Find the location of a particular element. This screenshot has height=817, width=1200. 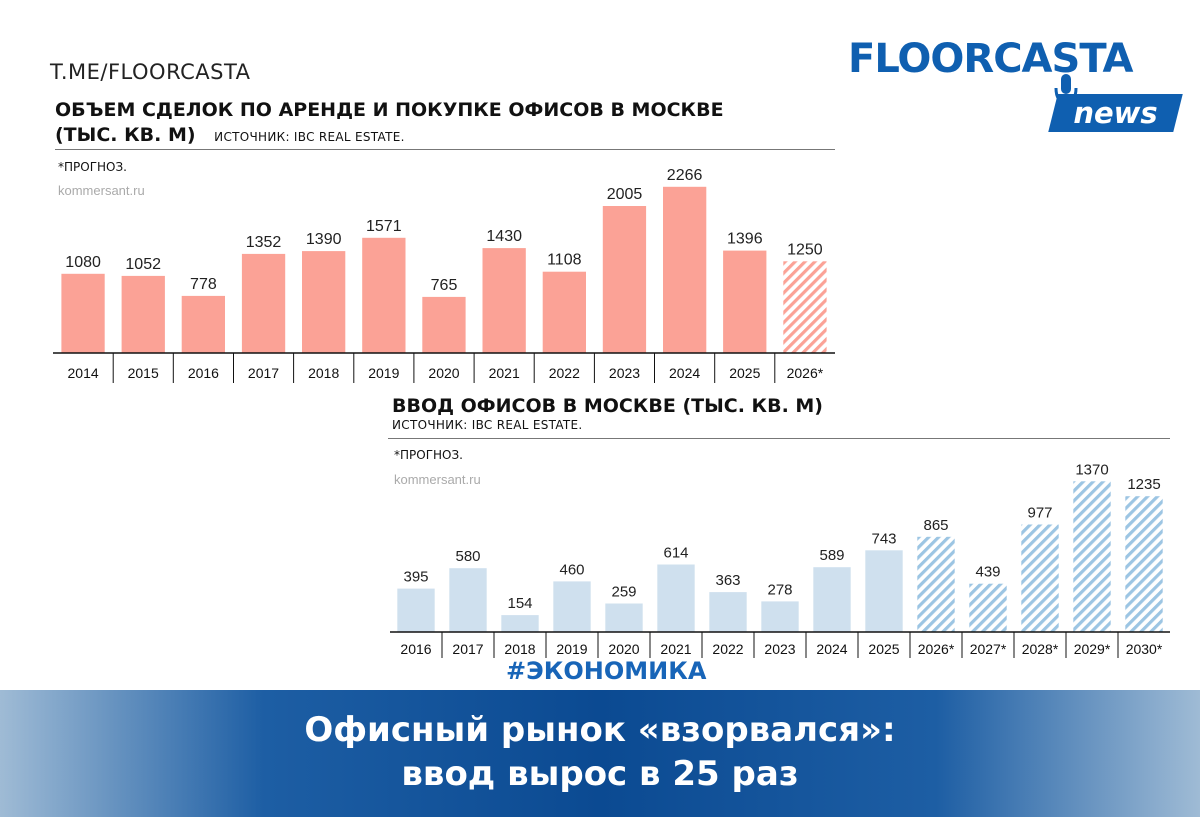

chart1-source: ИСТОЧНИК: IBC REAL ESTATE. is located at coordinates (309, 137).